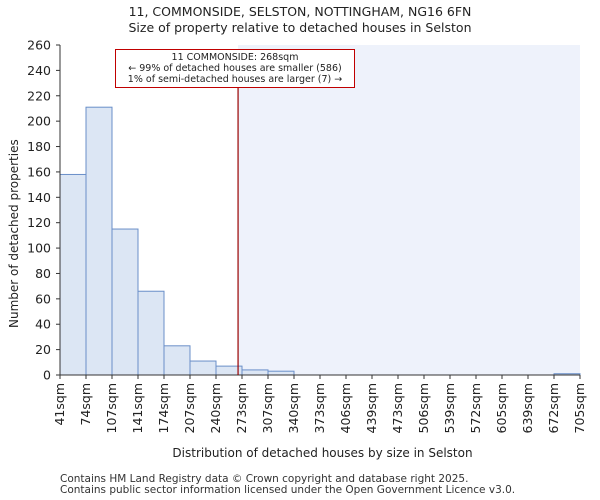 This screenshot has width=600, height=500. Describe the element at coordinates (241, 408) in the screenshot. I see `x-tick-label: 273sqm` at that location.